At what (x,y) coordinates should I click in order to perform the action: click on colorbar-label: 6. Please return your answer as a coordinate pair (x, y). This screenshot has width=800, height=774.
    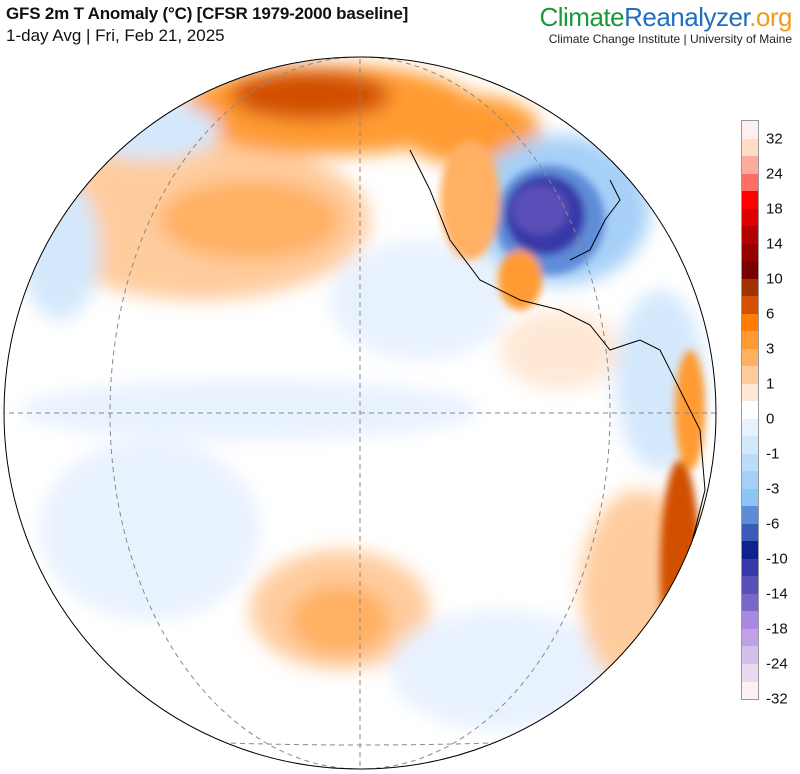
    Looking at the image, I should click on (770, 314).